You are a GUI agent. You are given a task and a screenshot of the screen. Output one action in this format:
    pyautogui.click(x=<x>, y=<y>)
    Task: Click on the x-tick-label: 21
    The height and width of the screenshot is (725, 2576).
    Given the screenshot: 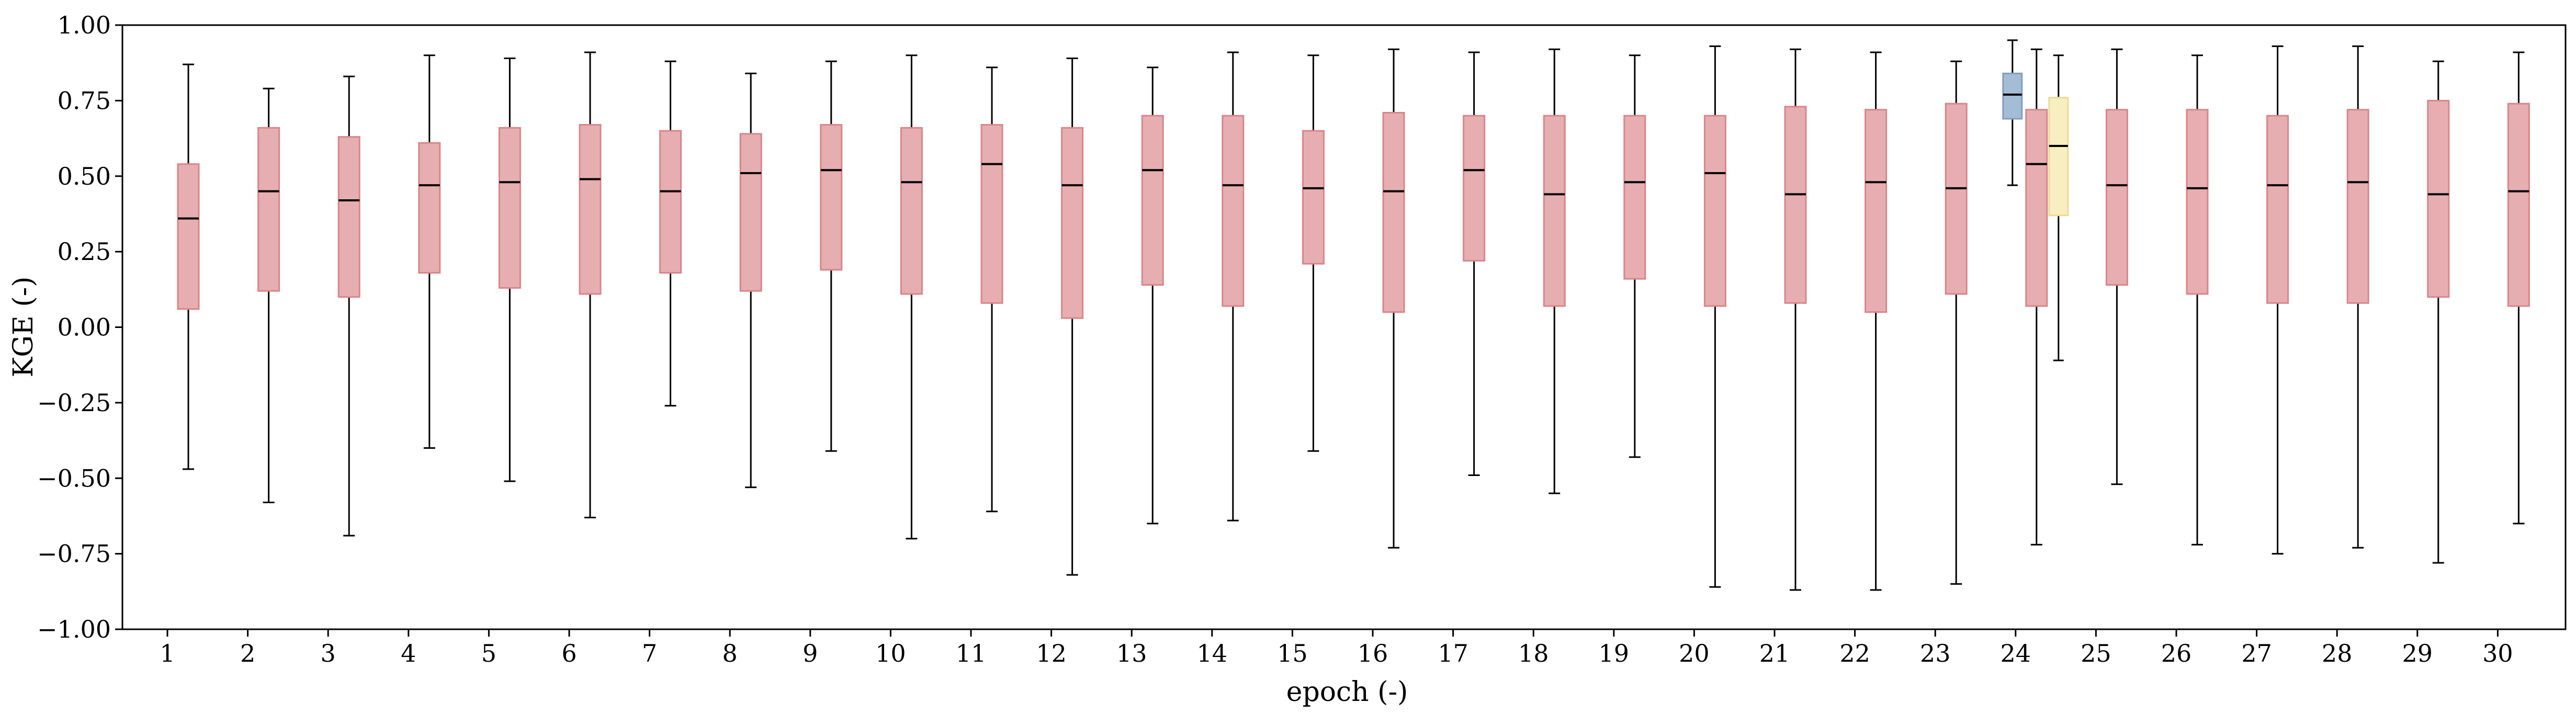 What is the action you would take?
    pyautogui.click(x=1775, y=653)
    